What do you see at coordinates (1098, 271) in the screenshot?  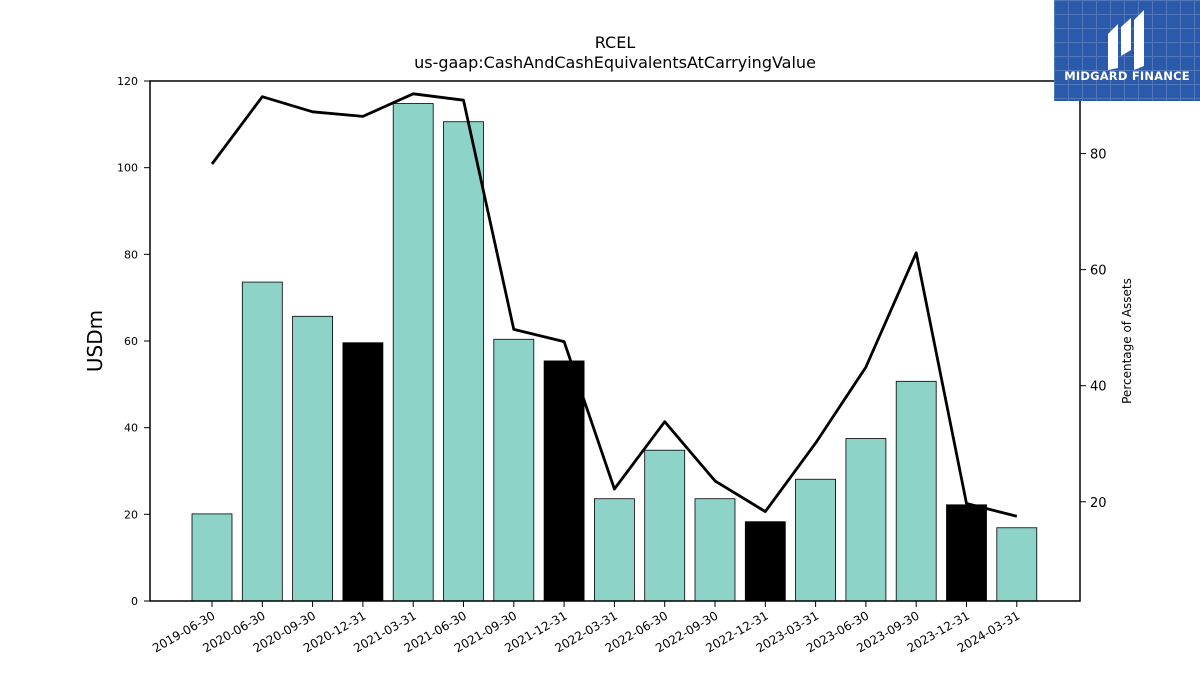 I see `right-tick-label: 60` at bounding box center [1098, 271].